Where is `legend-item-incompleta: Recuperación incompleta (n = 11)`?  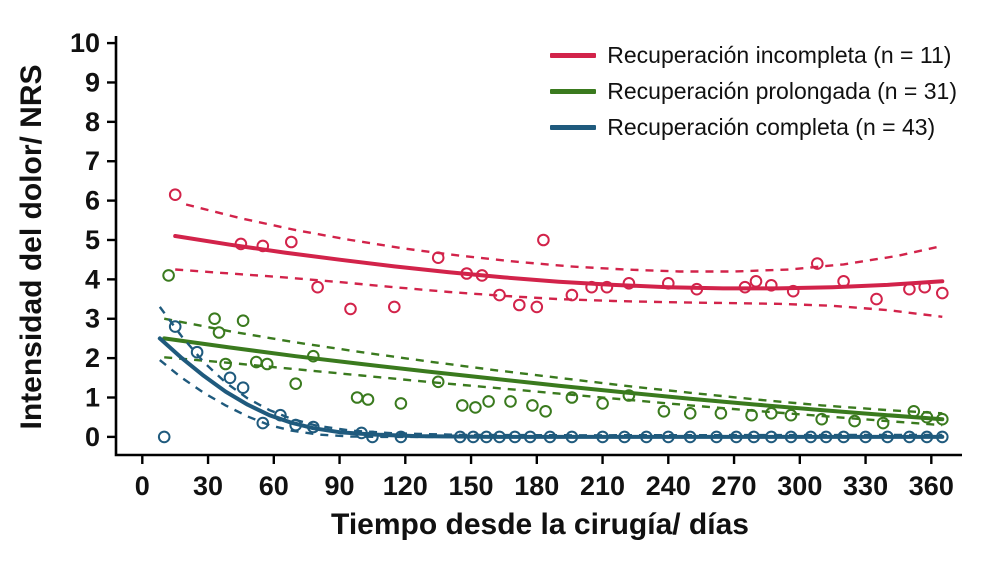 legend-item-incompleta: Recuperación incompleta (n = 11) is located at coordinates (753, 55).